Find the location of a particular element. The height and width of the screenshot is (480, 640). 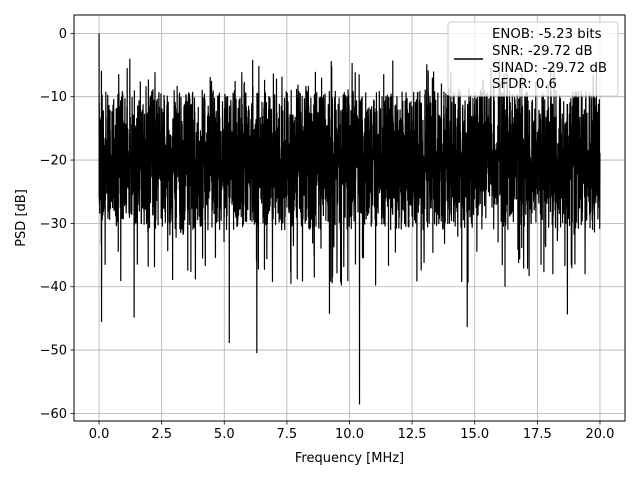

y-axis-ticks: 0 −10 −20 −30 −40 −50 −60 is located at coordinates (57, 224).